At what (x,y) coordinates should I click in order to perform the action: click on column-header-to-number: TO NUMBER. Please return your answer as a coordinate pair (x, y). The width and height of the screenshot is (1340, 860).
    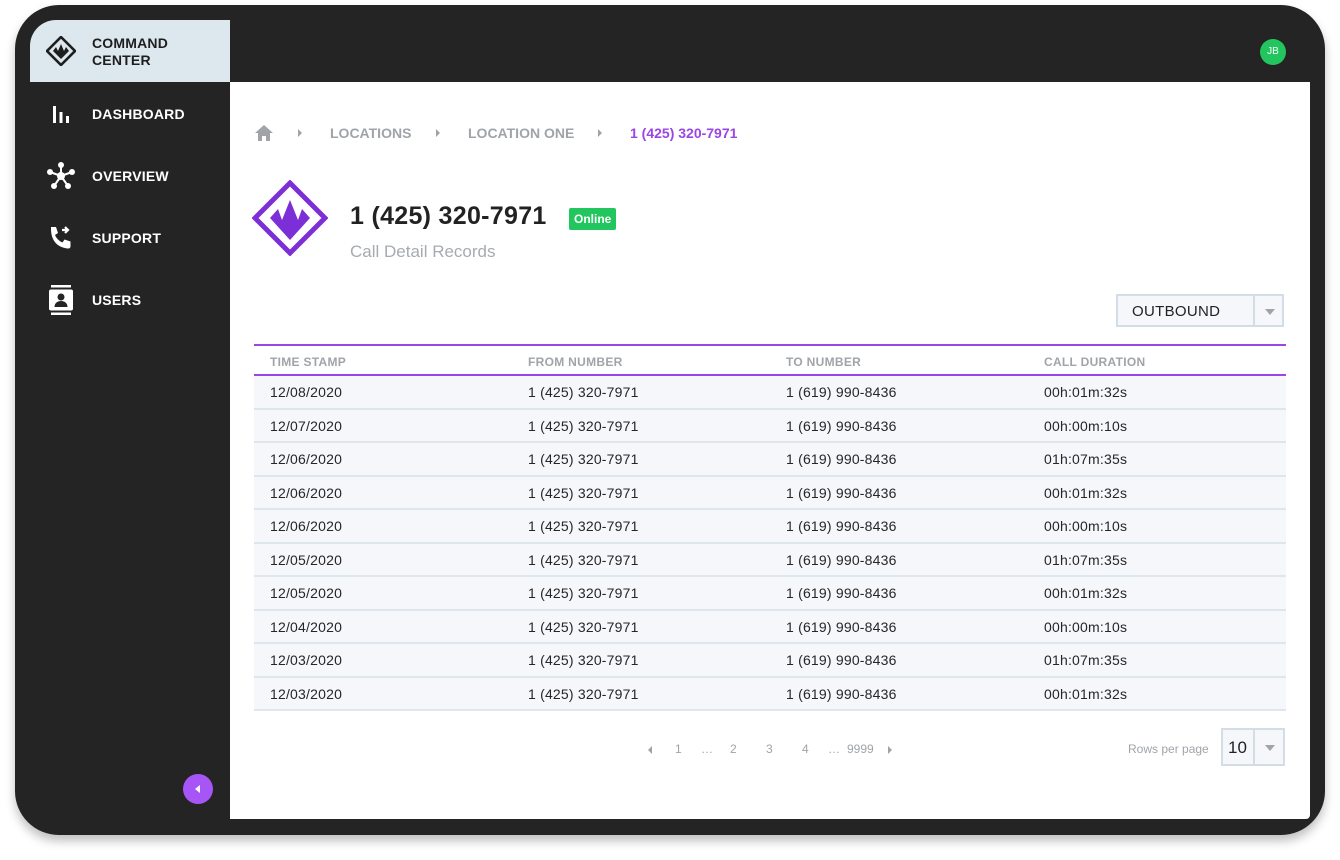
    Looking at the image, I should click on (824, 362).